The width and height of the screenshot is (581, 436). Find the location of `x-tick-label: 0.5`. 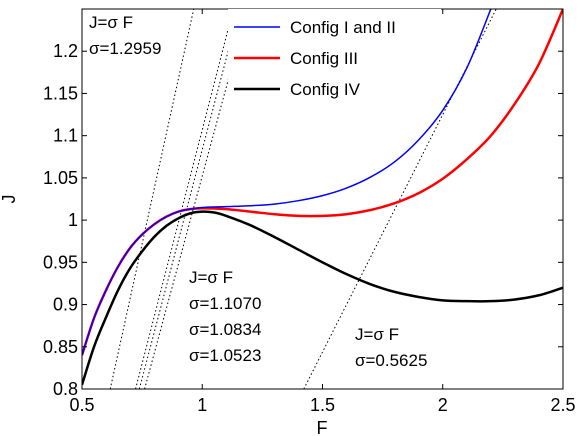

x-tick-label: 0.5 is located at coordinates (81, 405).